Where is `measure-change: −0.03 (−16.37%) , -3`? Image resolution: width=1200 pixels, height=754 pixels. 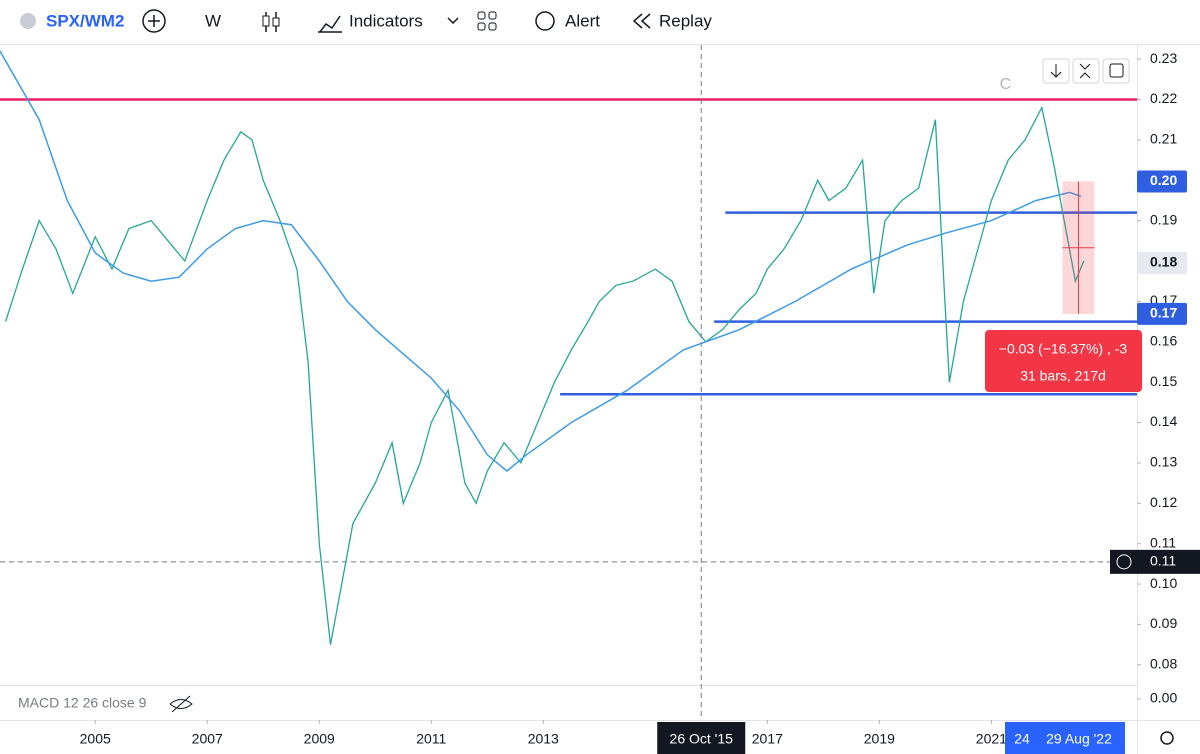
measure-change: −0.03 (−16.37%) , -3 is located at coordinates (1063, 349).